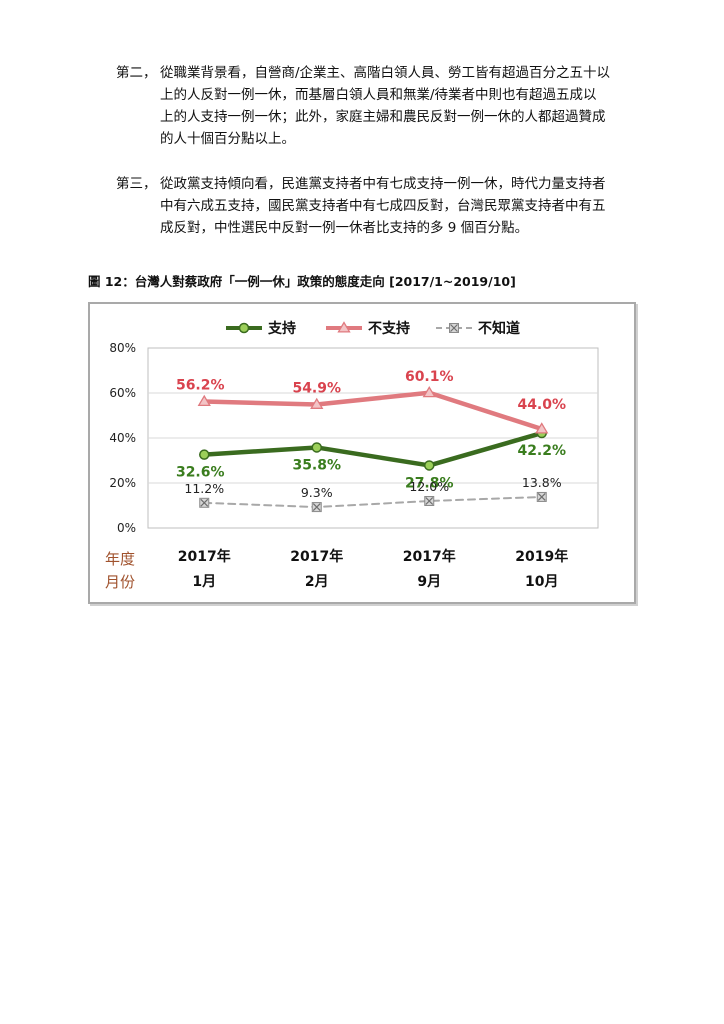 The image size is (724, 1024). What do you see at coordinates (316, 388) in the screenshot?
I see `series-2-data-label: 54.9%` at bounding box center [316, 388].